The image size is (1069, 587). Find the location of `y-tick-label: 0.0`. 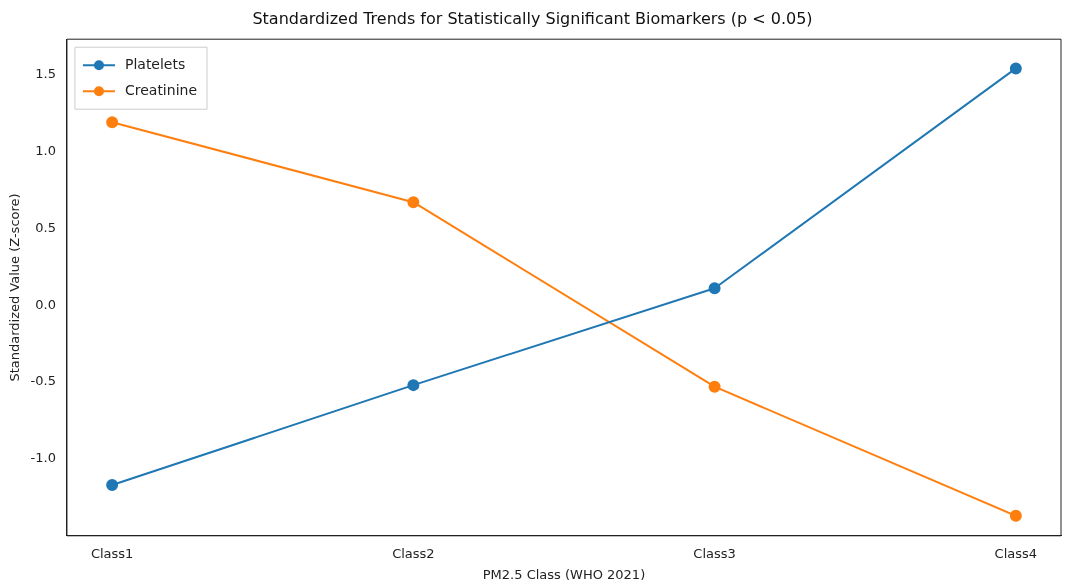

y-tick-label: 0.0 is located at coordinates (45, 304).